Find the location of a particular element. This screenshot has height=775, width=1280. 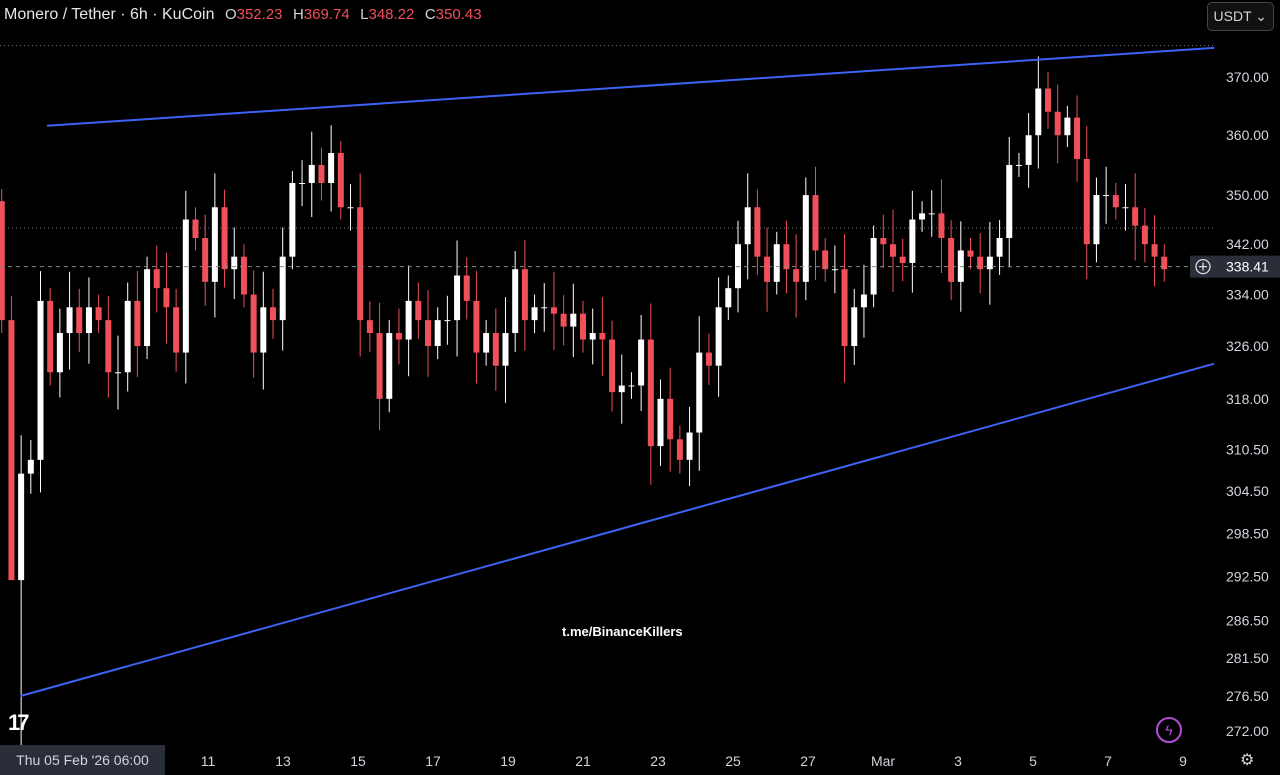

open-value: 352.23 is located at coordinates (259, 14).